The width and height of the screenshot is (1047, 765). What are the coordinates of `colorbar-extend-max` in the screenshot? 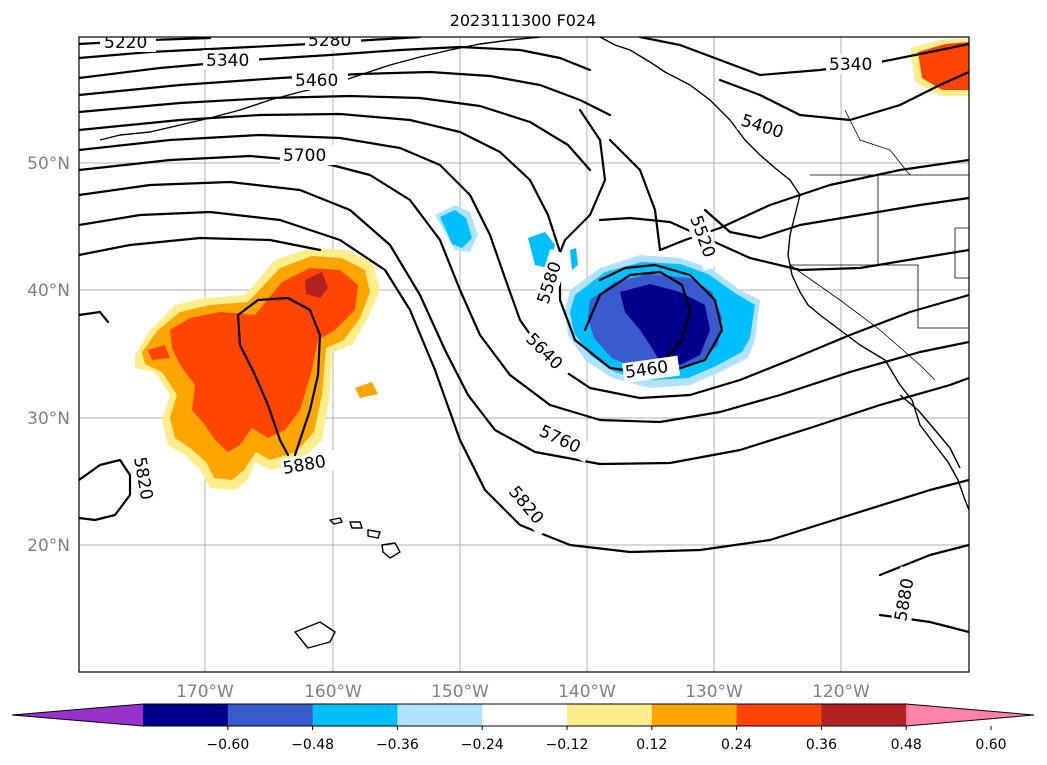 It's located at (970, 715).